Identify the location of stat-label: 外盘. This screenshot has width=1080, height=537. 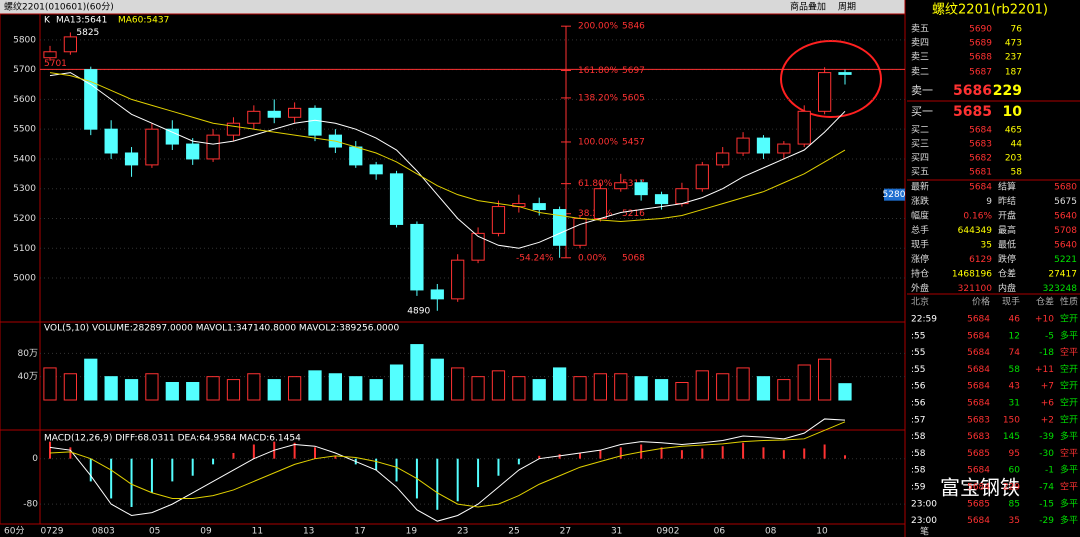
(920, 288).